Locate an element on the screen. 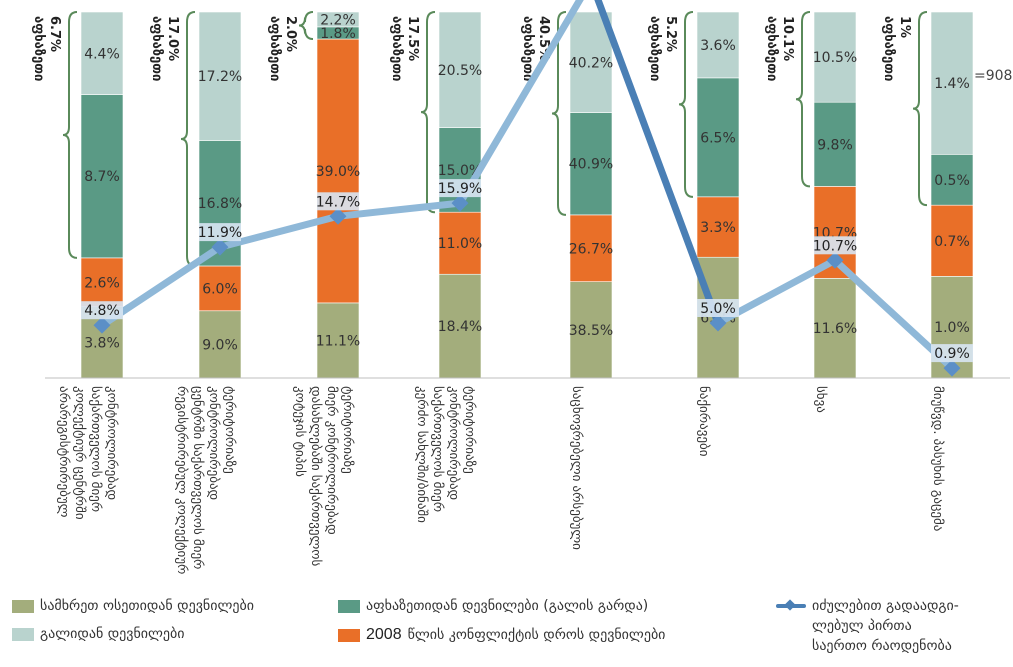 This screenshot has height=667, width=1013. abkhazia-bracket-value-8: 1% is located at coordinates (904, 27).